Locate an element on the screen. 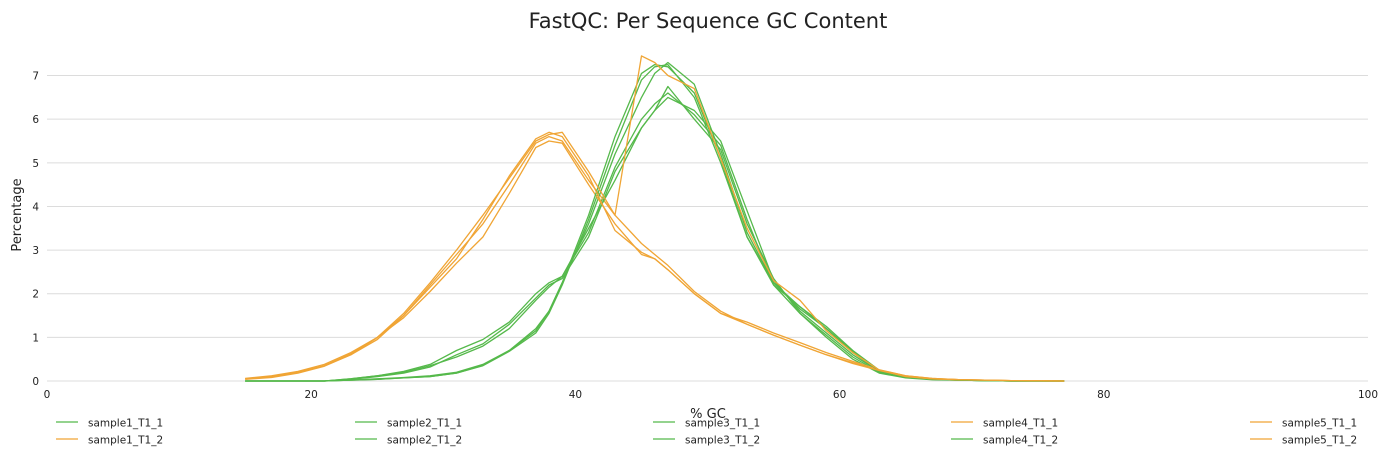 The height and width of the screenshot is (460, 1390). y-axis-ticks: 0 1 2 3 4 5 6 7 is located at coordinates (35, 229).